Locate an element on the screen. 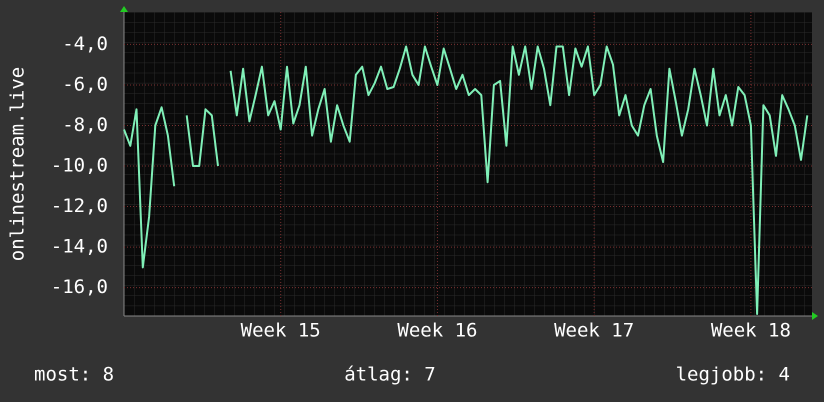 The height and width of the screenshot is (402, 824). stat-label: most: 8 is located at coordinates (74, 375).